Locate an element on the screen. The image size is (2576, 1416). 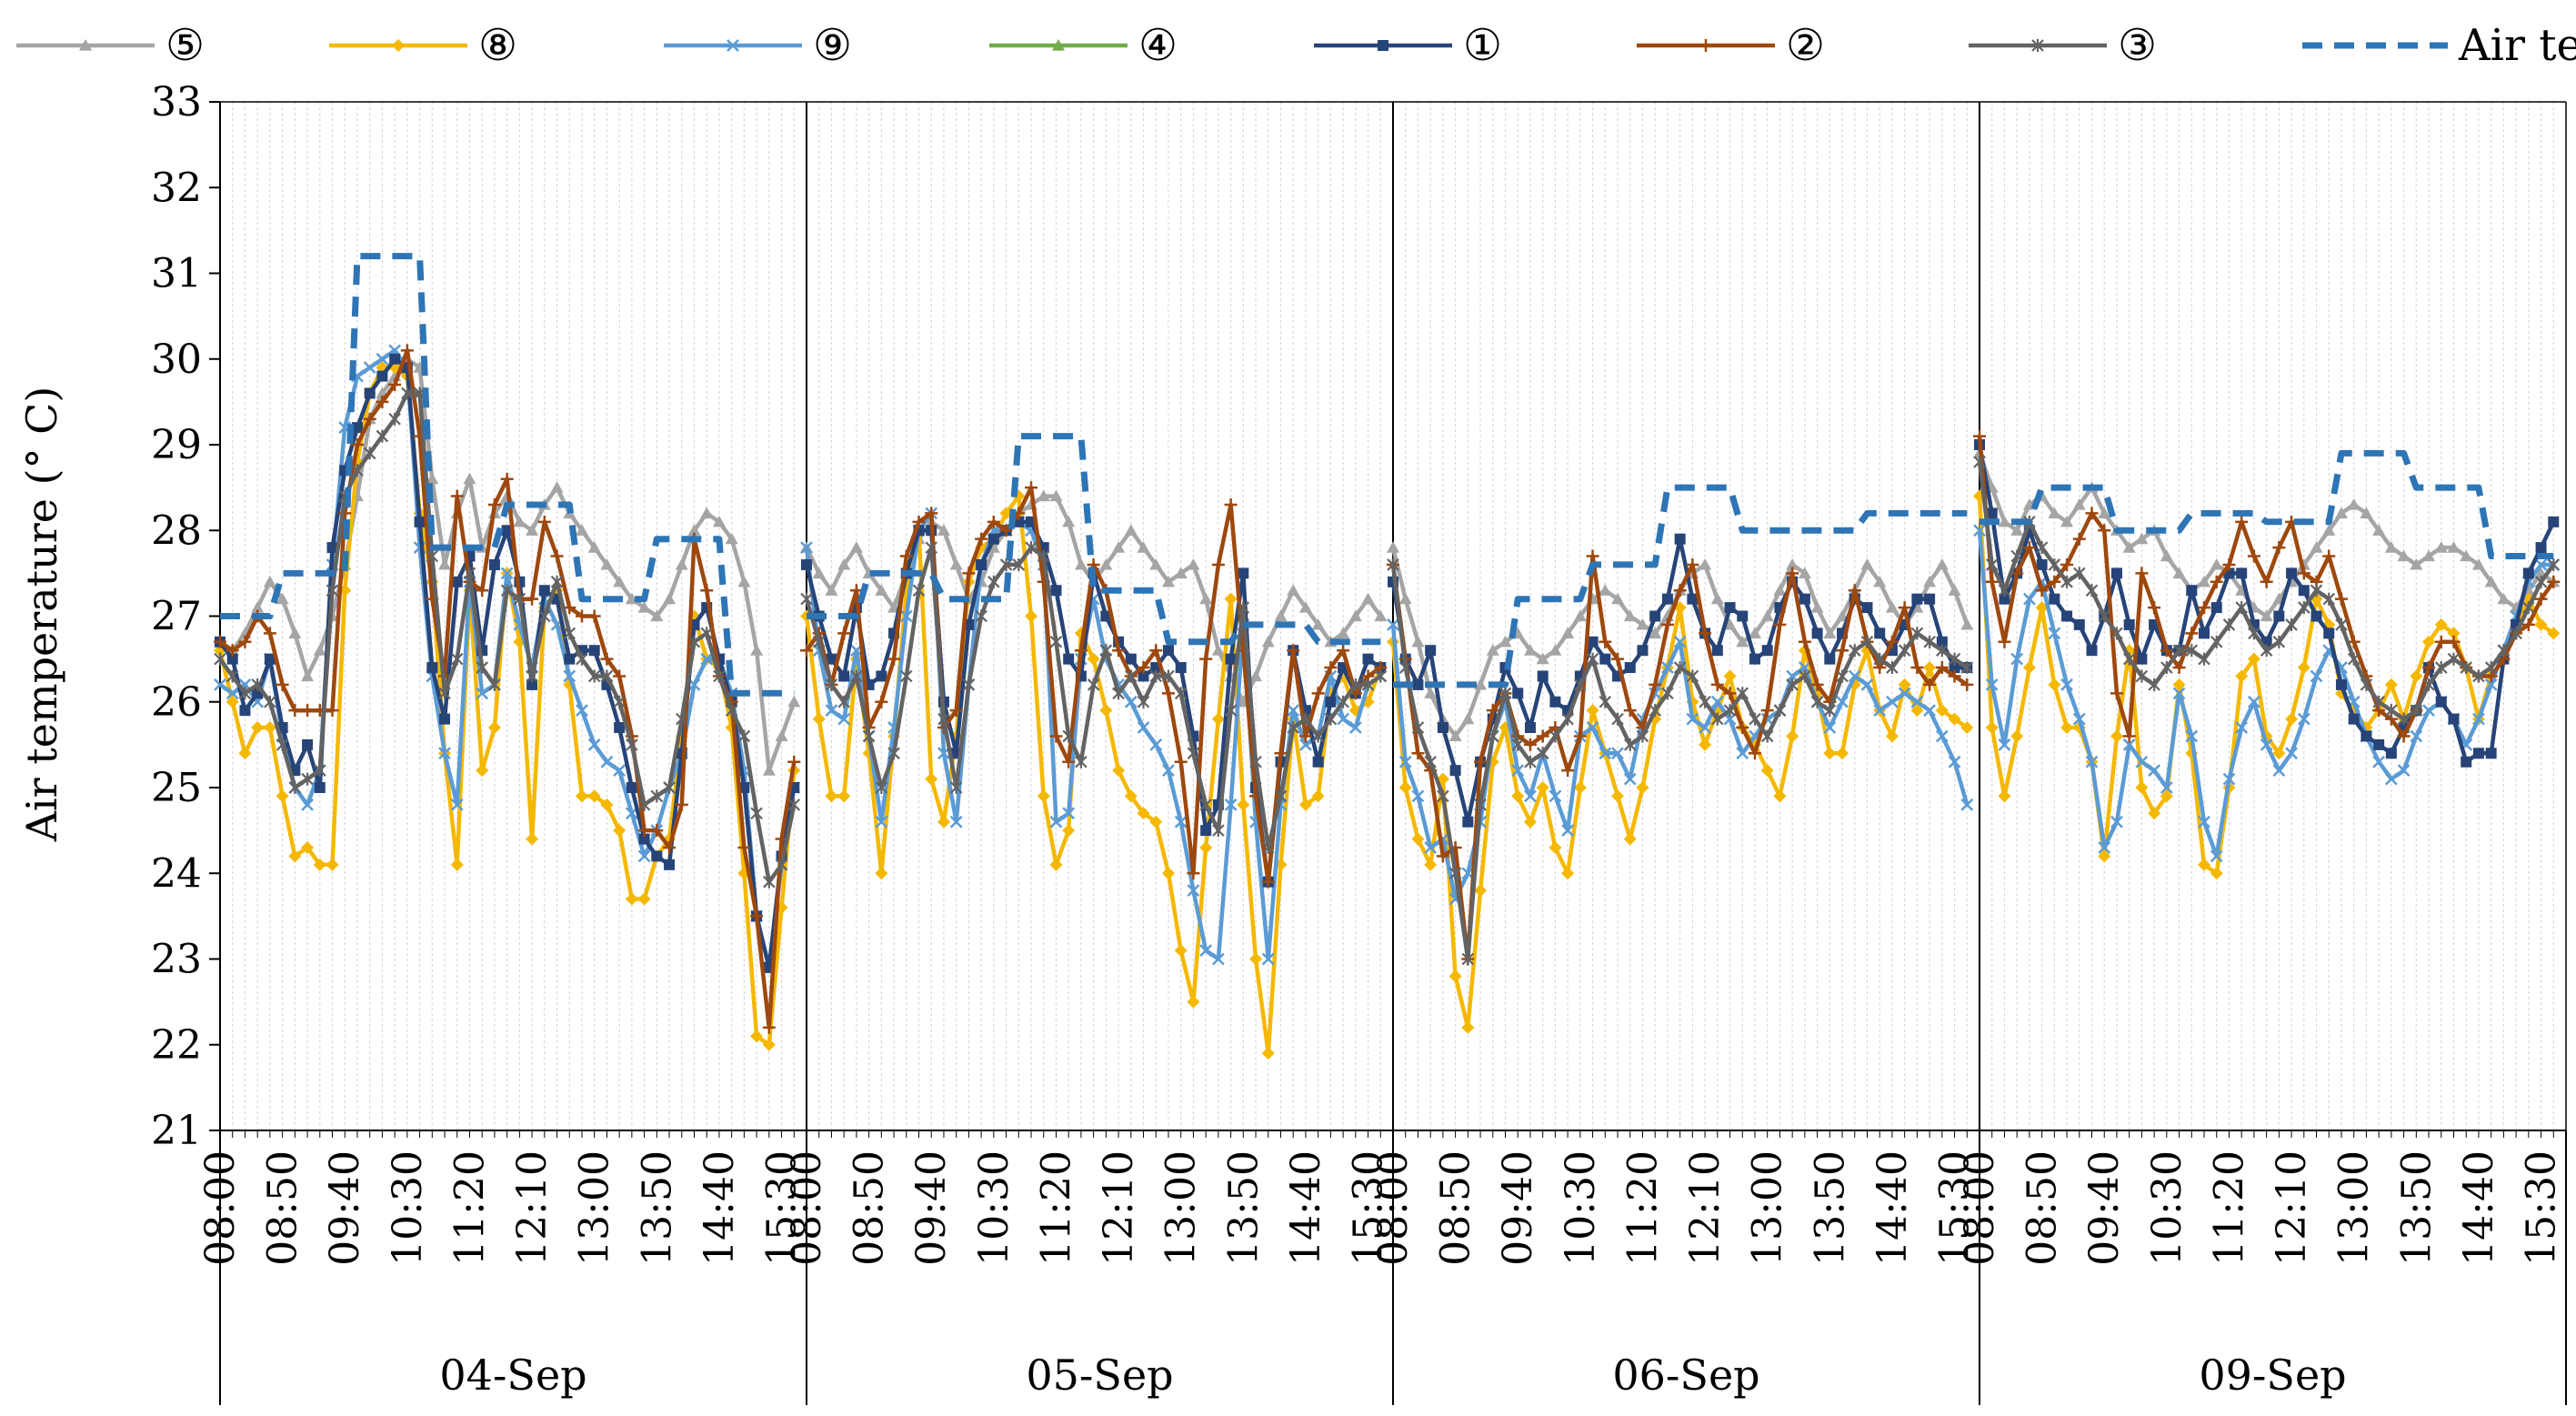
x-tick-label: 09:40 is located at coordinates (931, 1208).